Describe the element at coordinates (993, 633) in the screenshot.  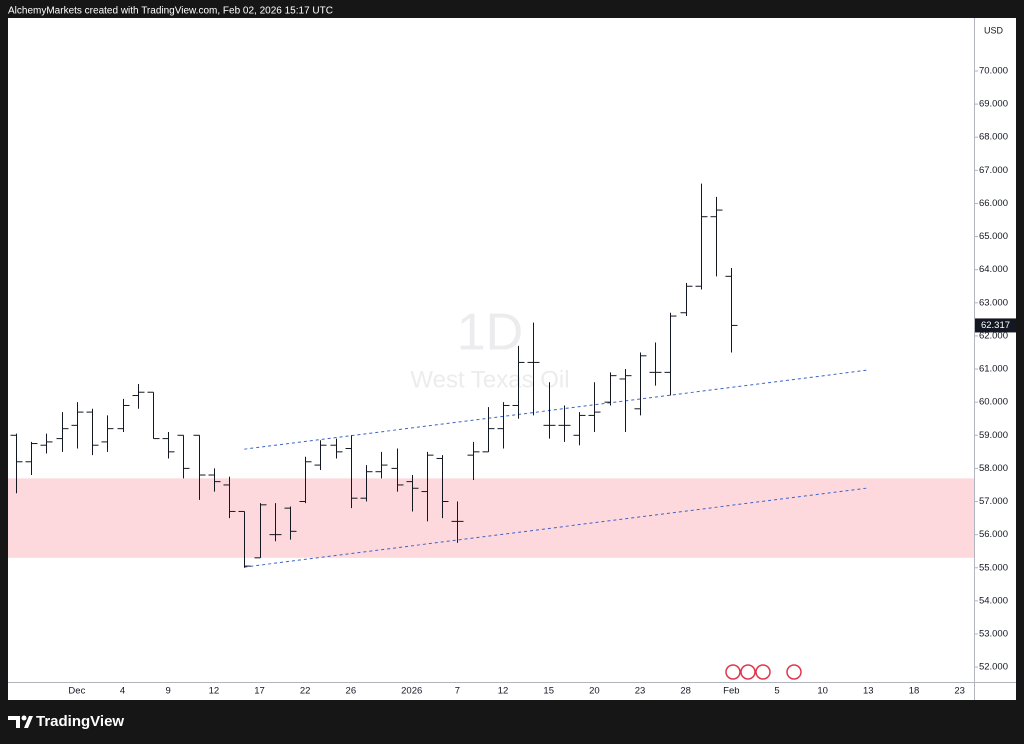
I see `y-tick-label: 53.000` at that location.